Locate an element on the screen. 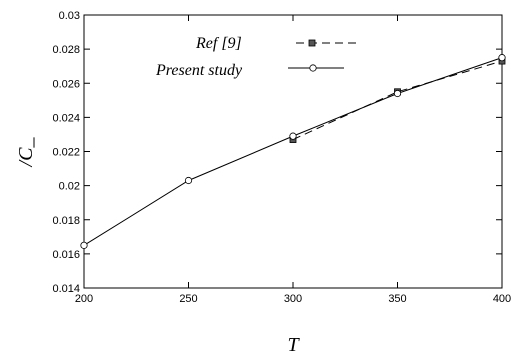 The height and width of the screenshot is (358, 513). x-tick-labels: 200 250 300 350 400 is located at coordinates (293, 299).